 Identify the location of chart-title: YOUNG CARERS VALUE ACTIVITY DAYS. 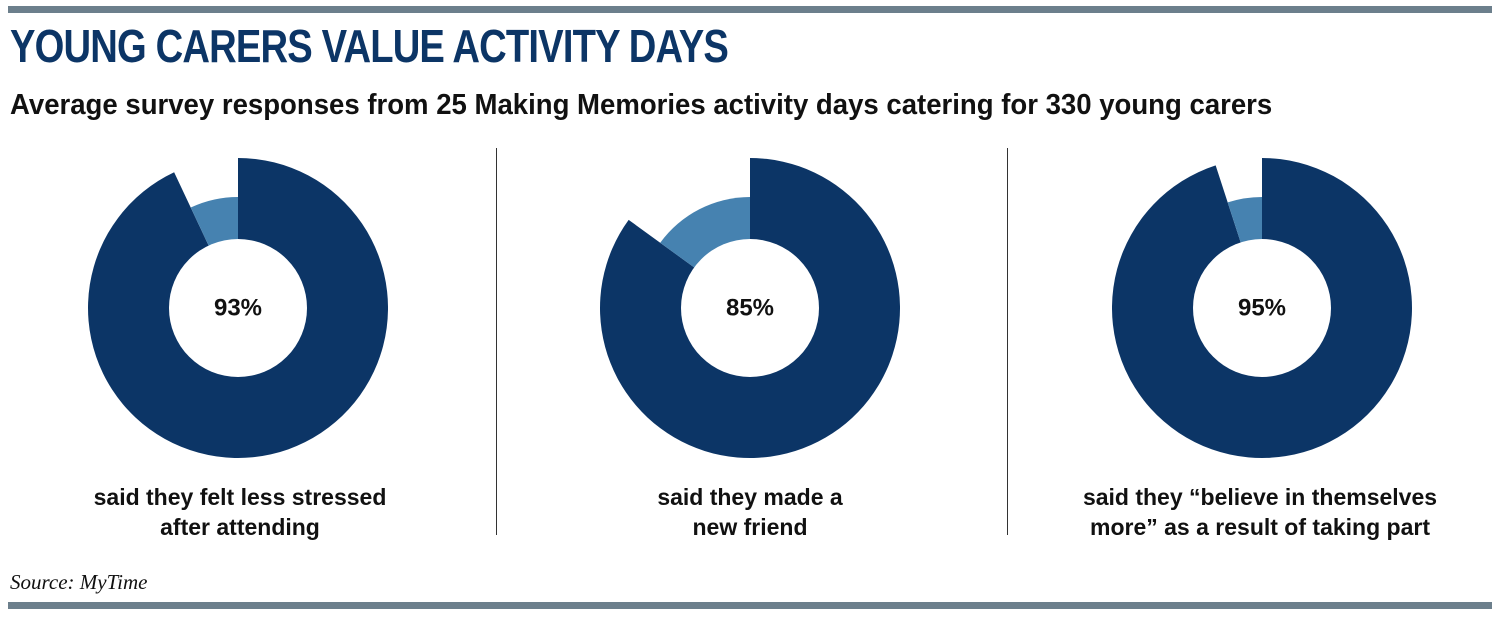
(369, 46).